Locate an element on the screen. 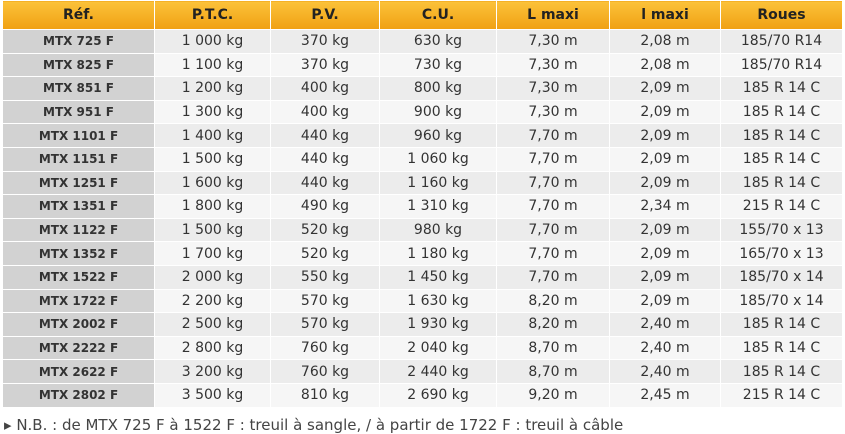  table-cell: 1 450 kg is located at coordinates (438, 277).